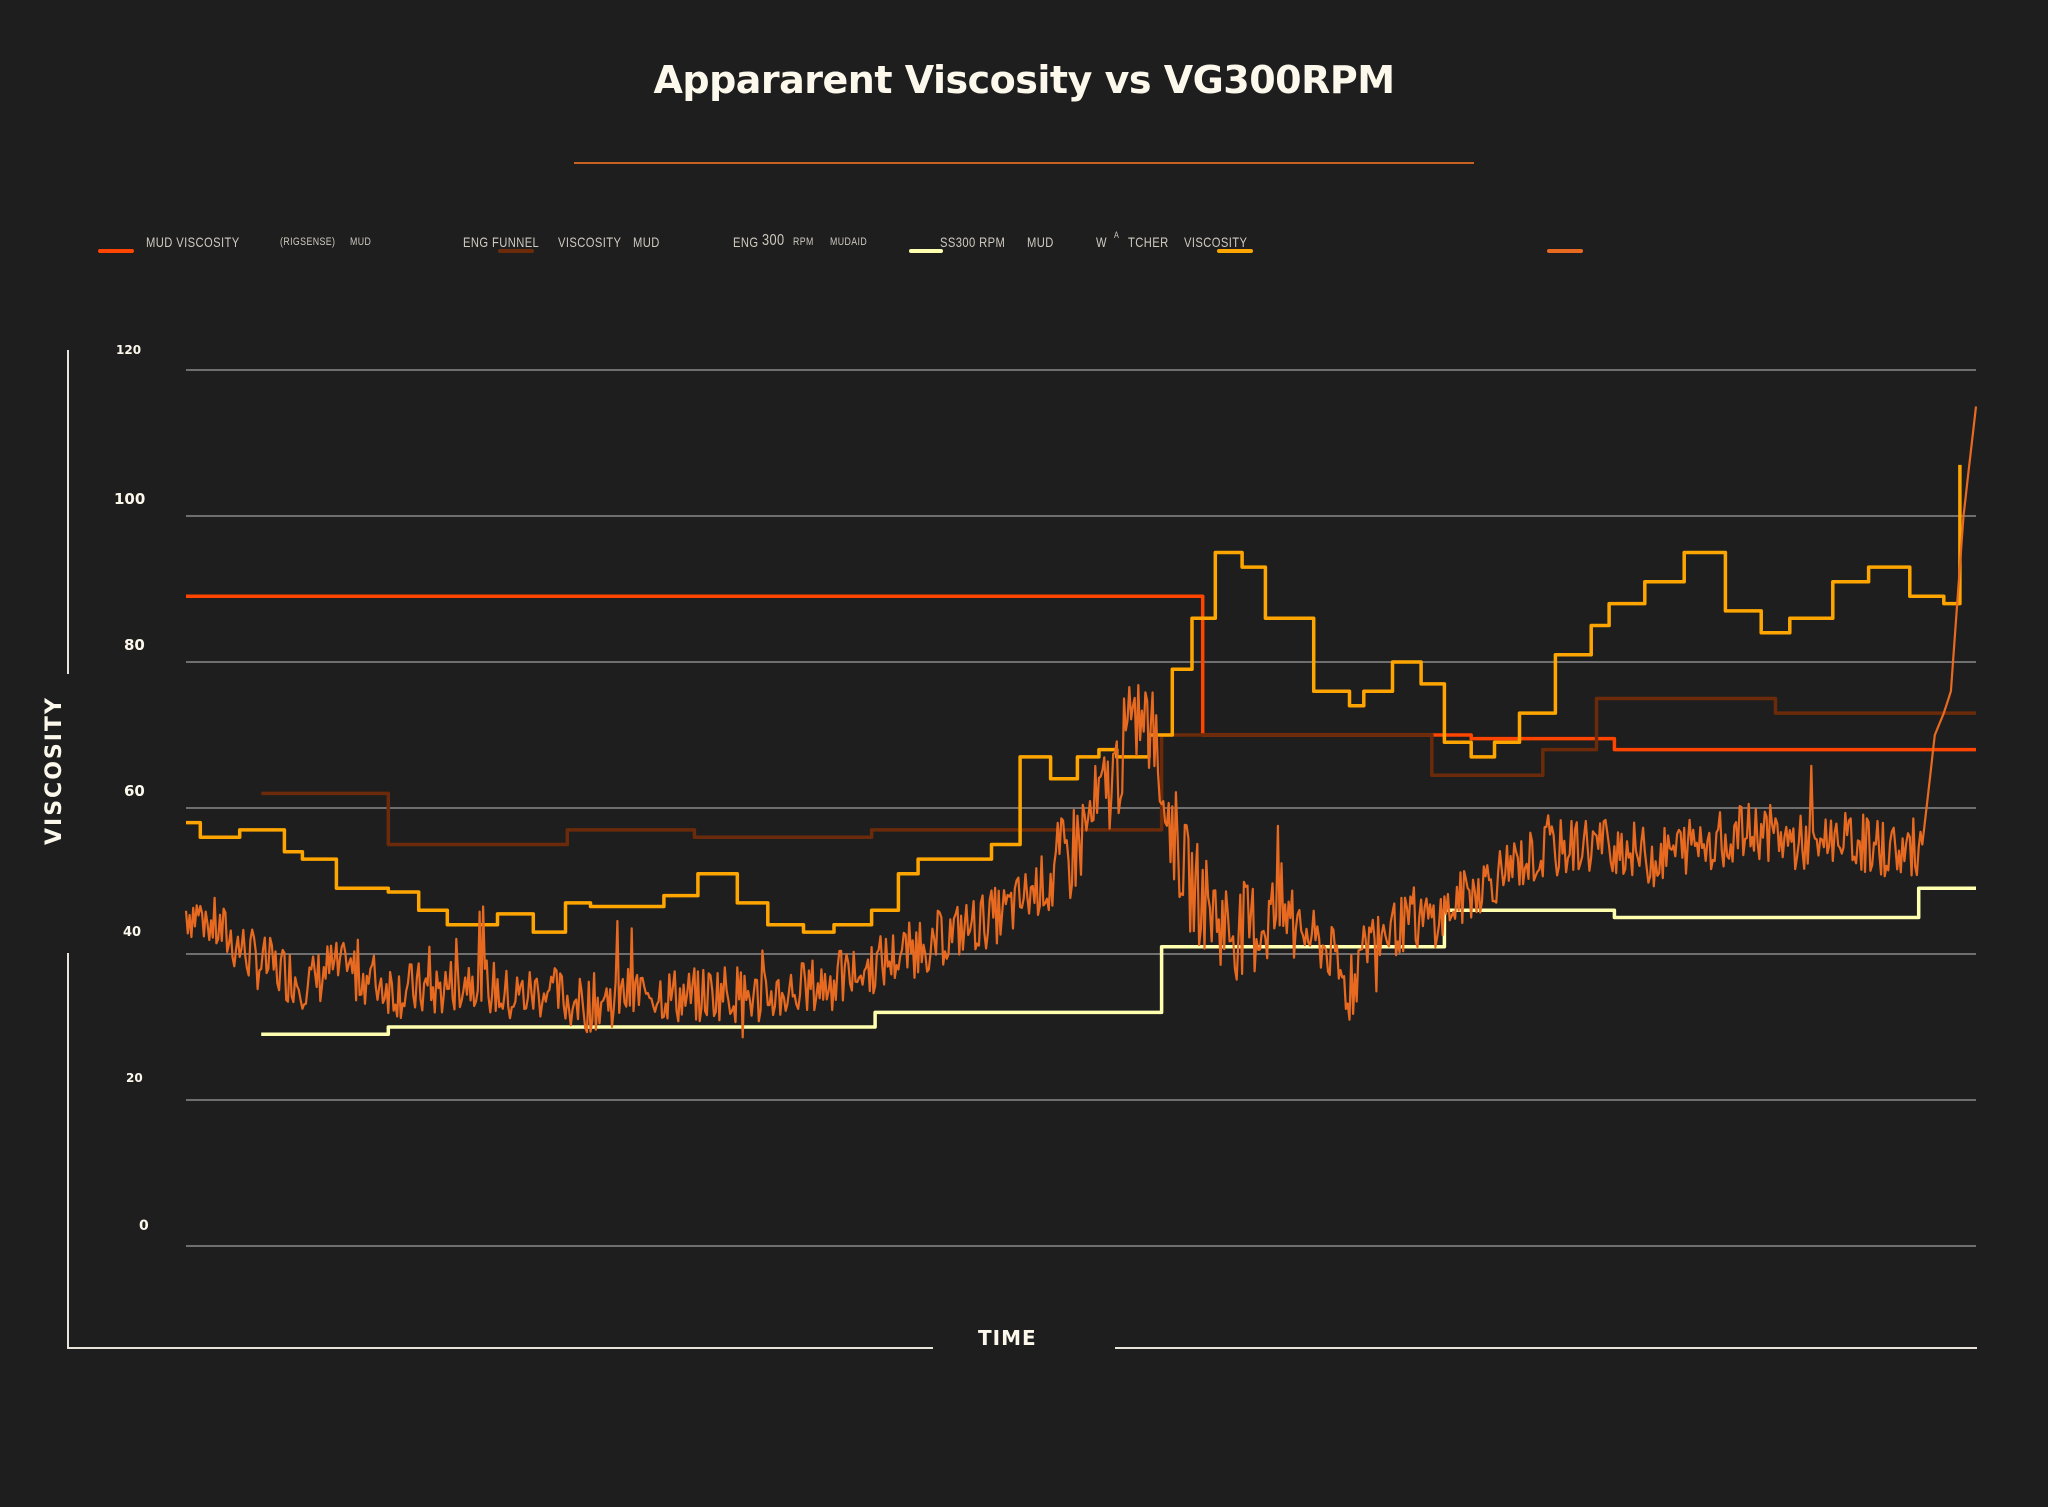 The height and width of the screenshot is (1507, 2048). Describe the element at coordinates (803, 242) in the screenshot. I see `legend-label: RPM` at that location.